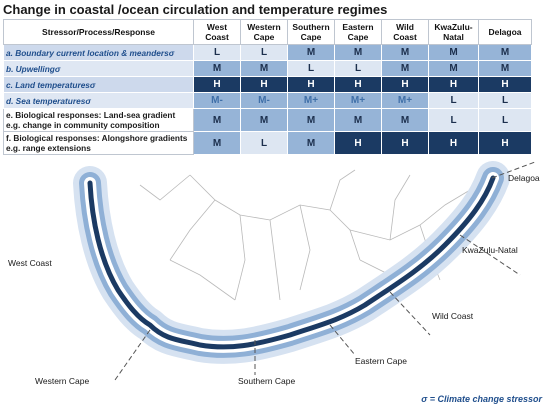 This screenshot has width=550, height=409. What do you see at coordinates (481, 399) in the screenshot?
I see `stressor-legend-note: σ = Climate change stressor` at bounding box center [481, 399].